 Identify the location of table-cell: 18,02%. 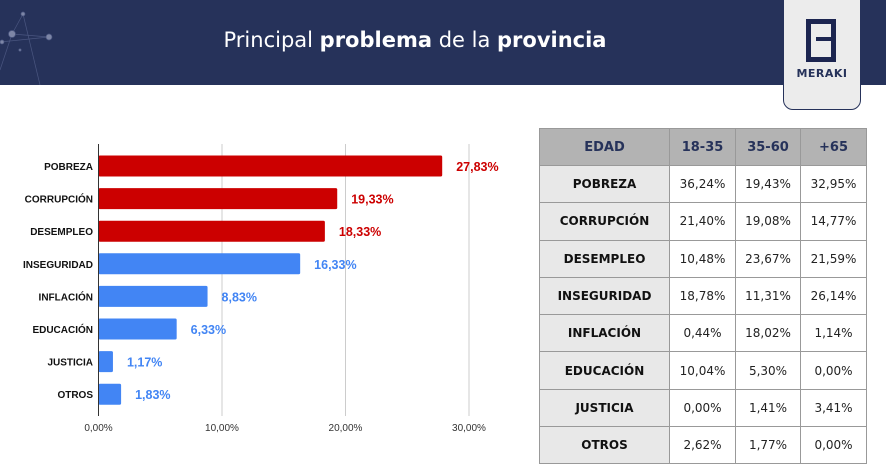
(768, 333).